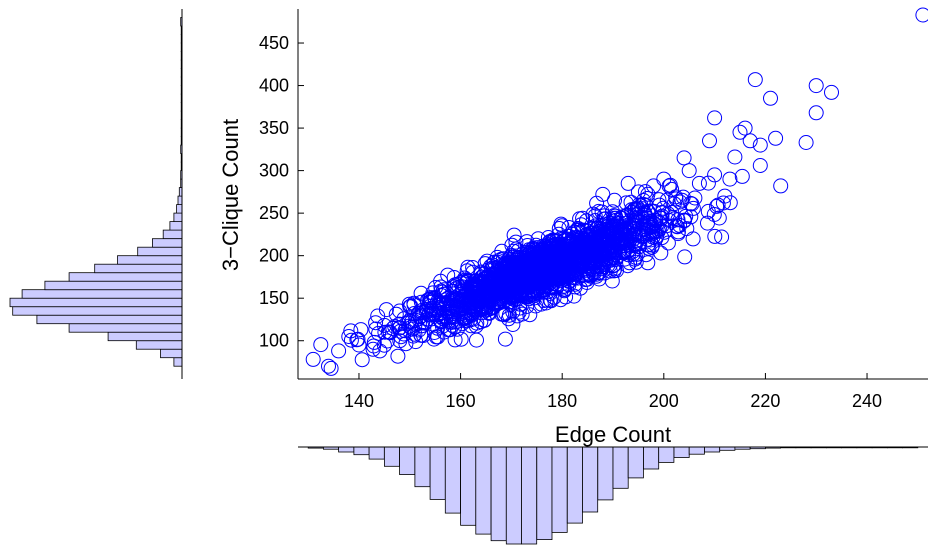  I want to click on x-tick-label: 220, so click(765, 401).